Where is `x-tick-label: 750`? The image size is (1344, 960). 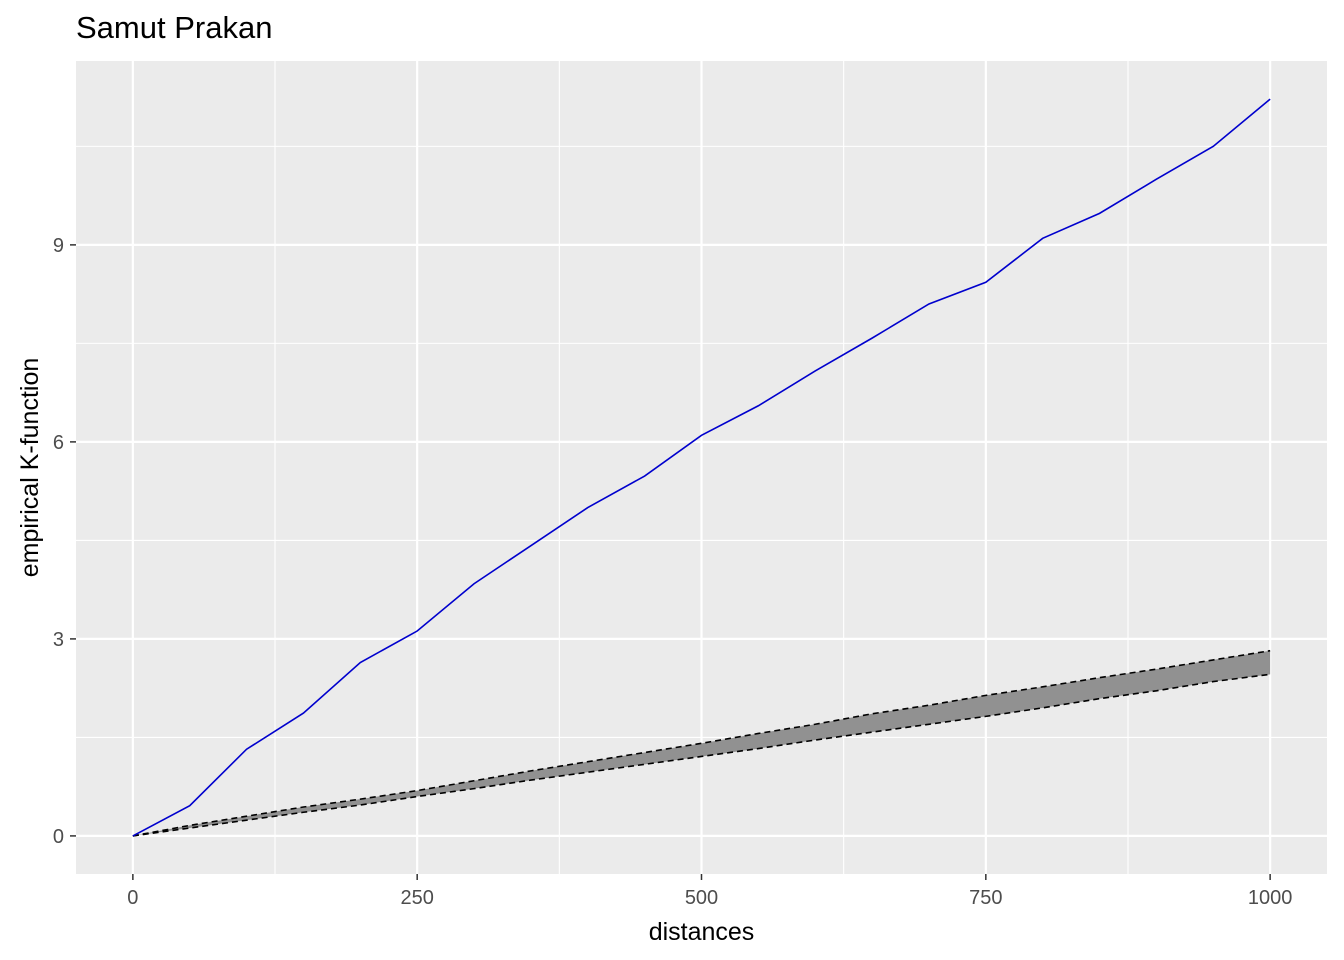
x-tick-label: 750 is located at coordinates (985, 898).